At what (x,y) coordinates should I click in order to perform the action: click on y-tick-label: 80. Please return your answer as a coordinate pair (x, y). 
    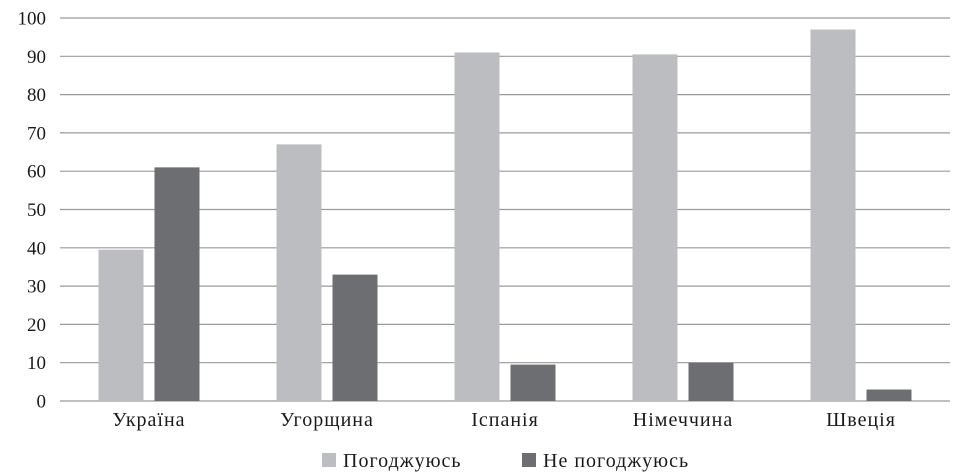
    Looking at the image, I should click on (36, 95).